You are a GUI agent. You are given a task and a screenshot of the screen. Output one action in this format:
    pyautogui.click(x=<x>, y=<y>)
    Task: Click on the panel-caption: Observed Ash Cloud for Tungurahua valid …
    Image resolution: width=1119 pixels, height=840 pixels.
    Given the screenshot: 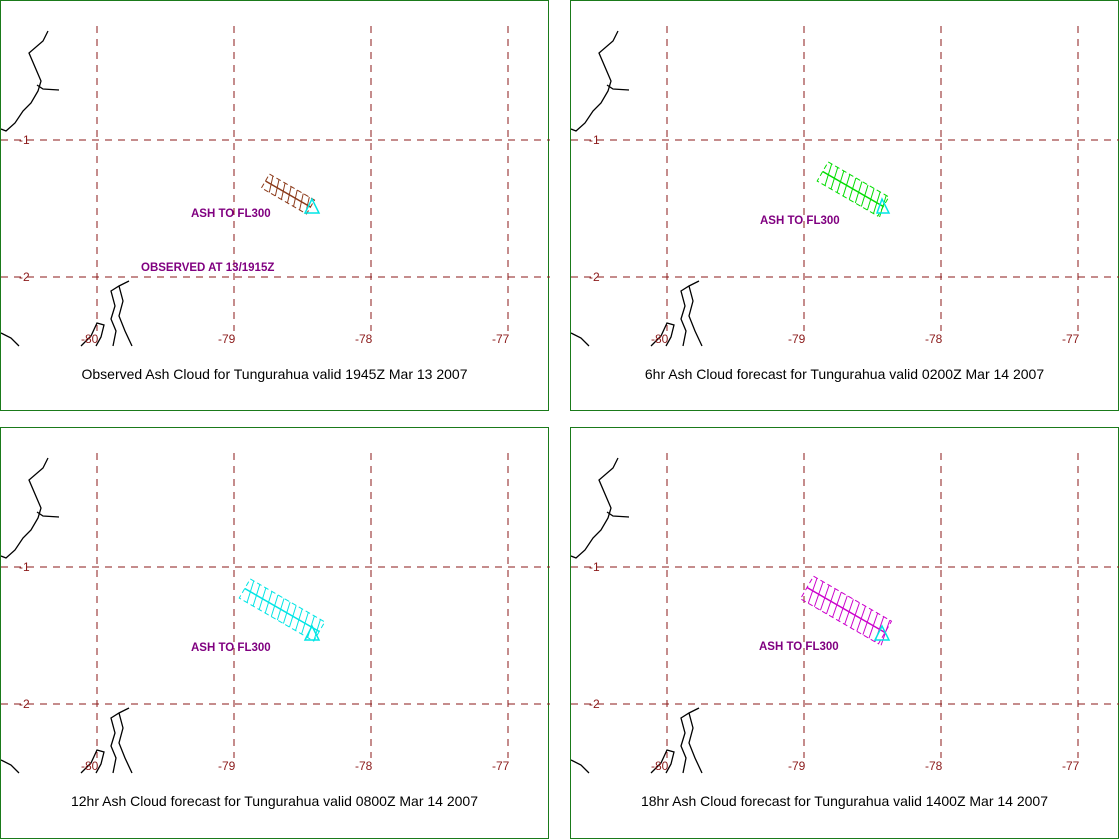 What is the action you would take?
    pyautogui.click(x=274, y=374)
    